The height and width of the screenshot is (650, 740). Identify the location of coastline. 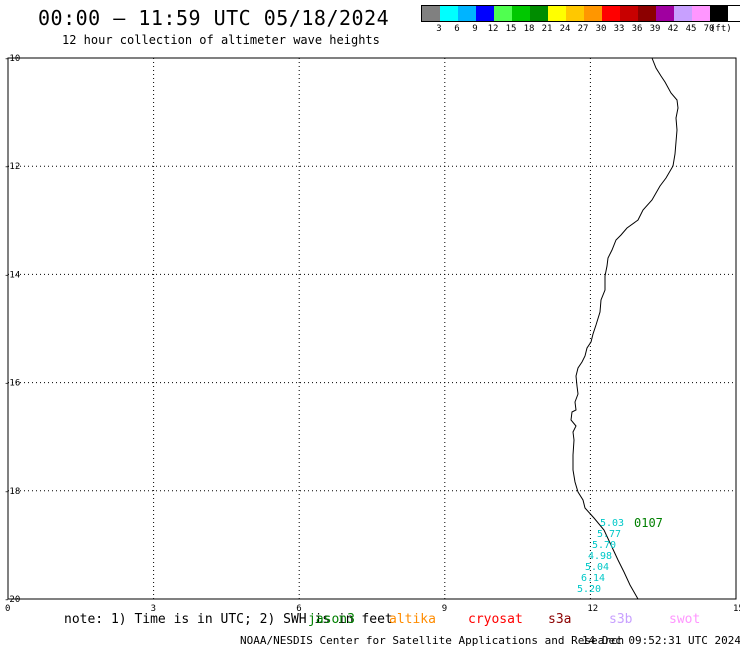
(624, 328).